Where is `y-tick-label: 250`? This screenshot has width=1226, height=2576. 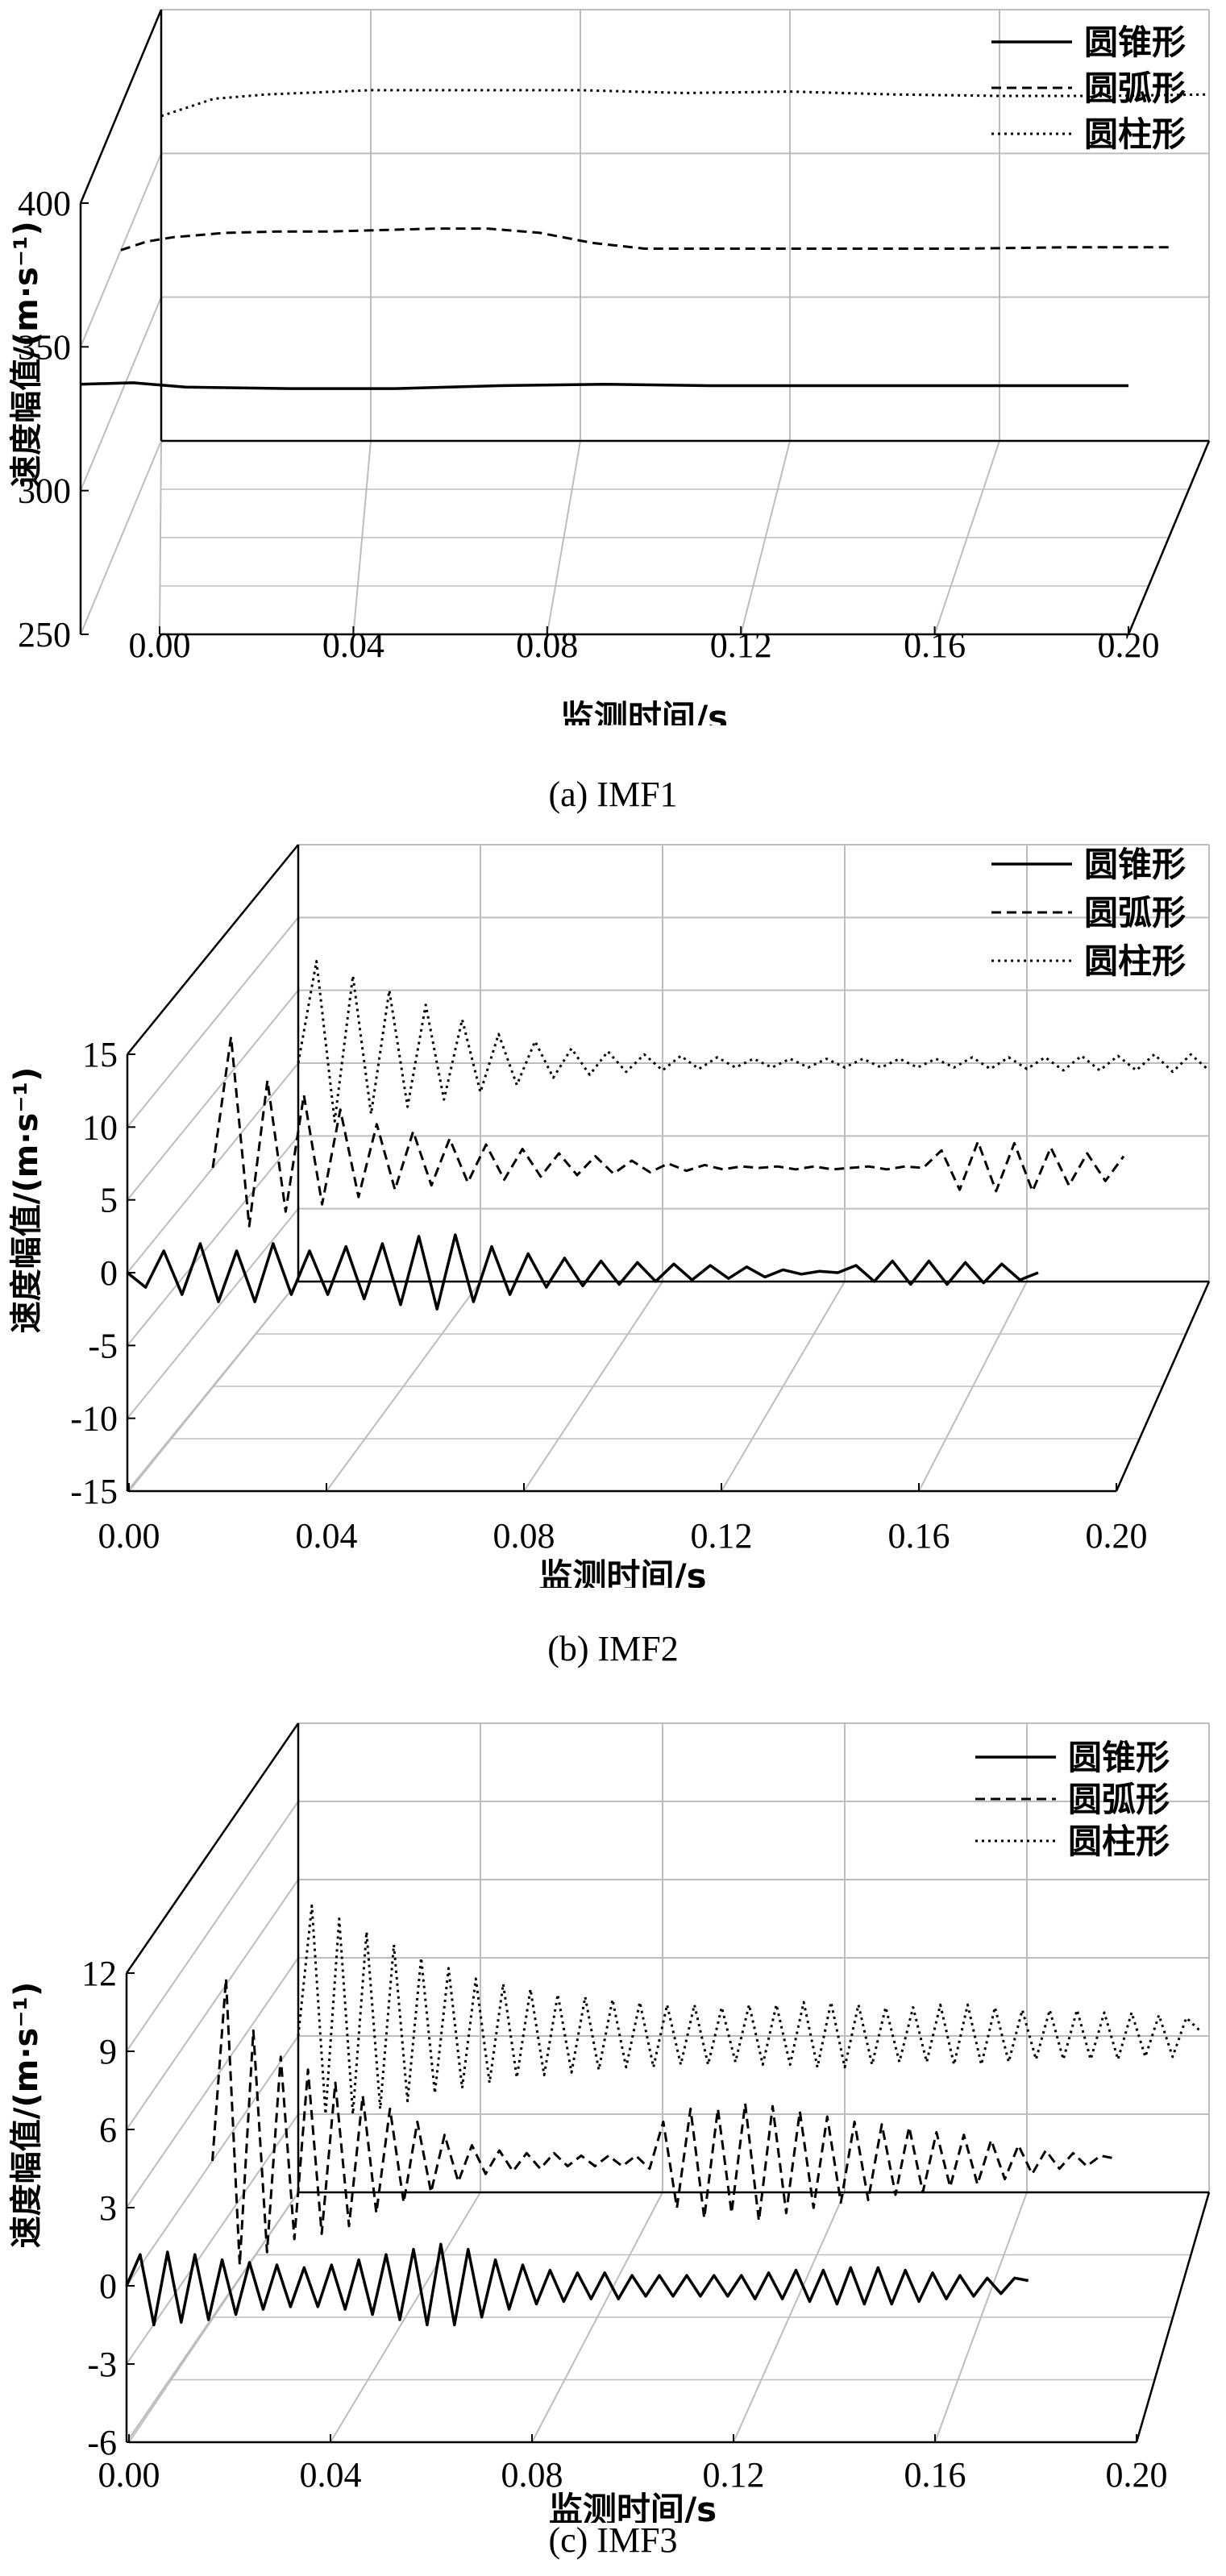 y-tick-label: 250 is located at coordinates (44, 634).